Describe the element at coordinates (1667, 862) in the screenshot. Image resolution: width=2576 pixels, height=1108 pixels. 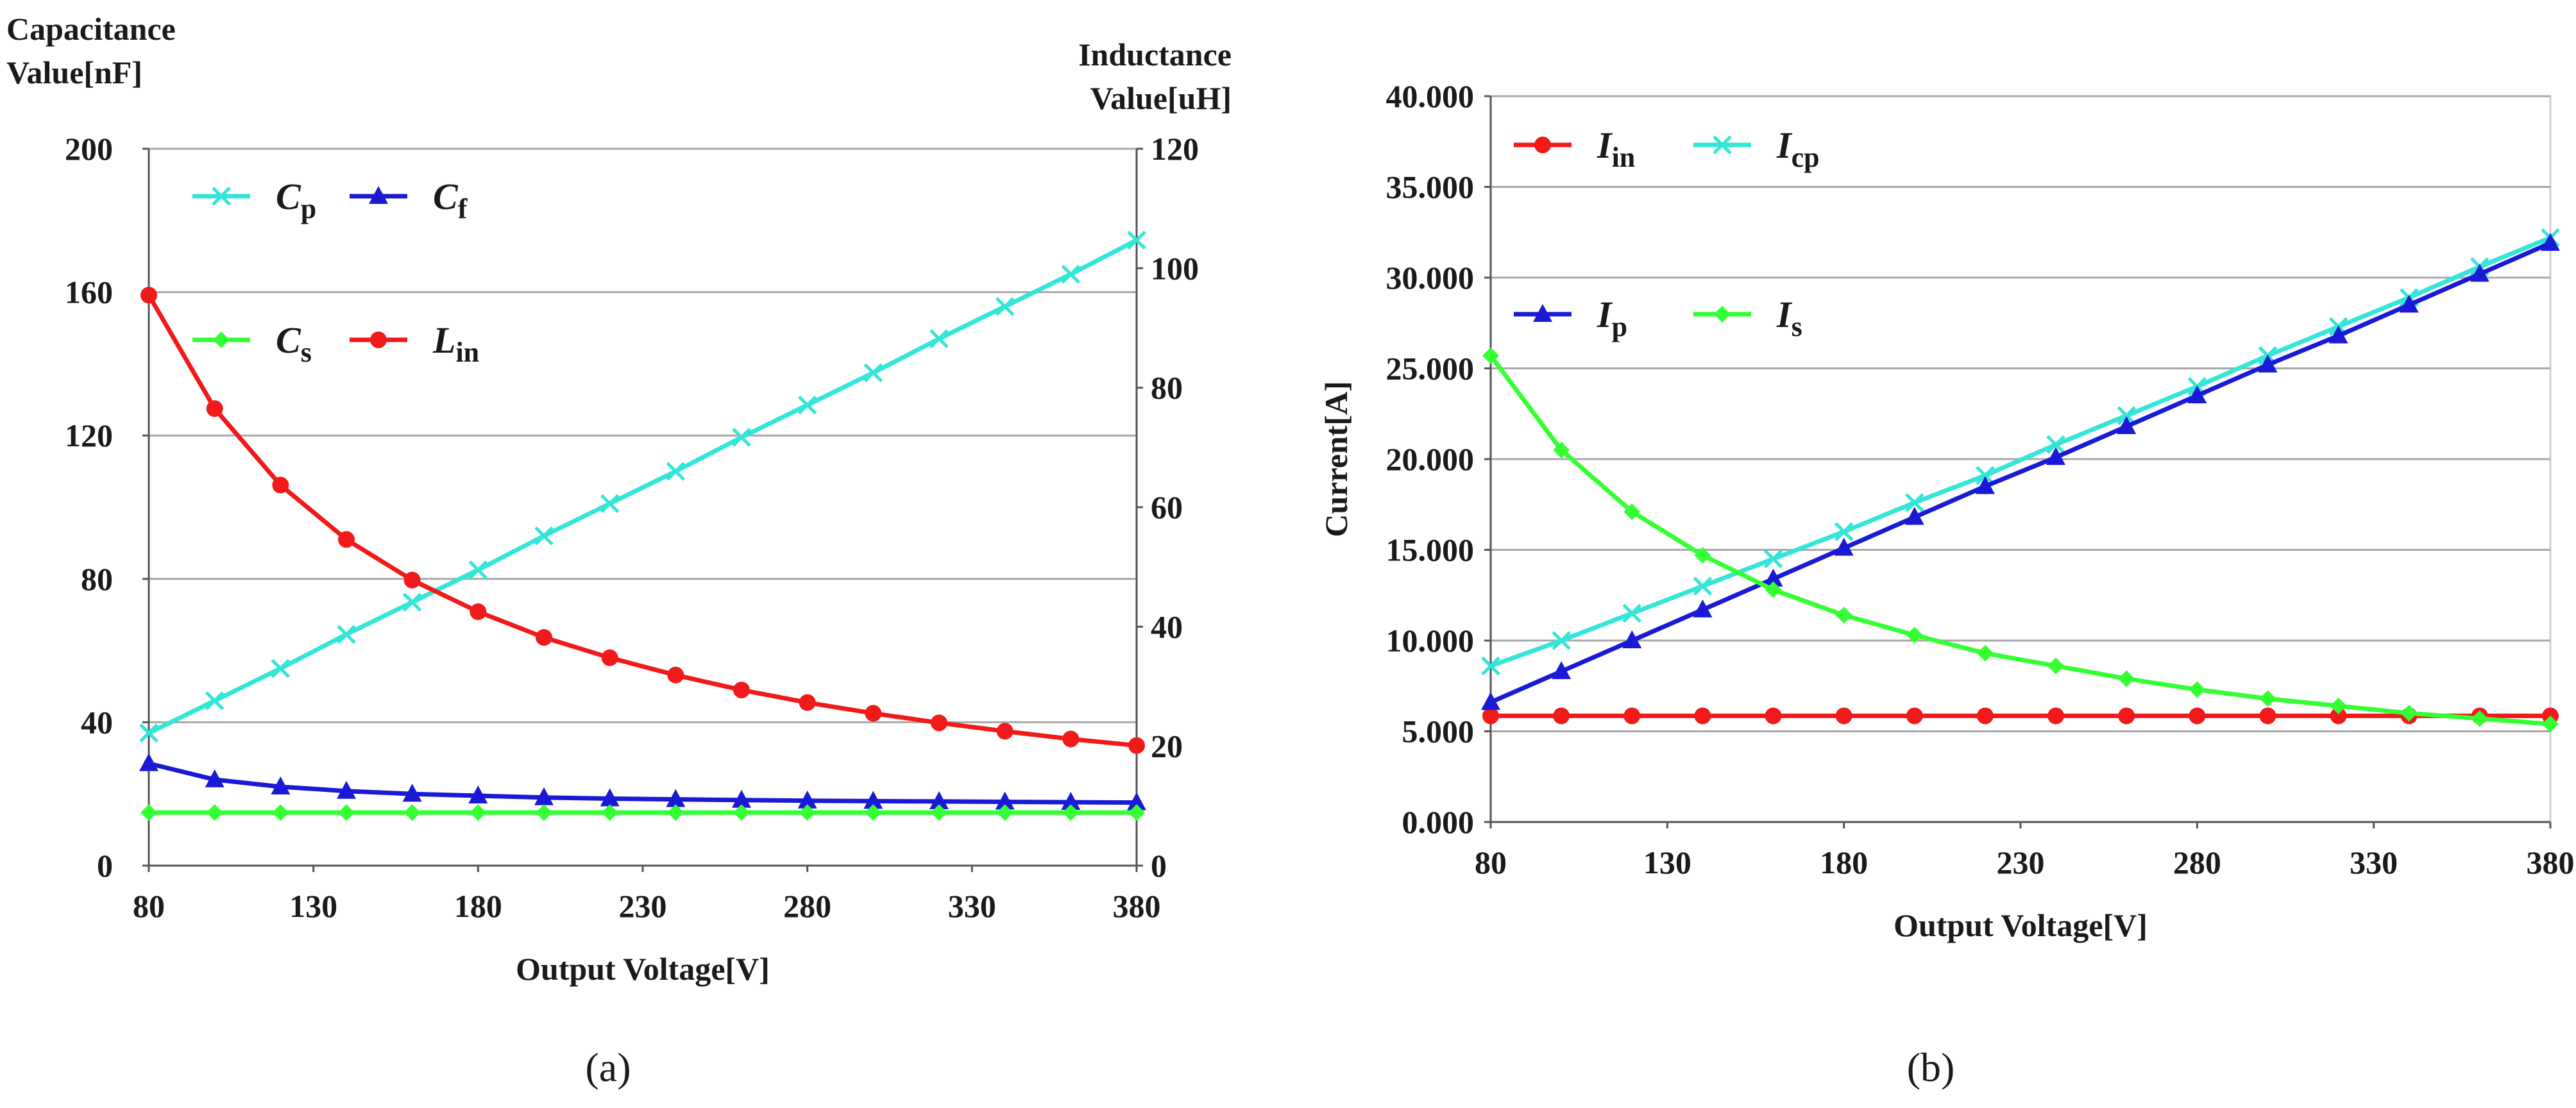
I see `x-tick-label: 130` at that location.